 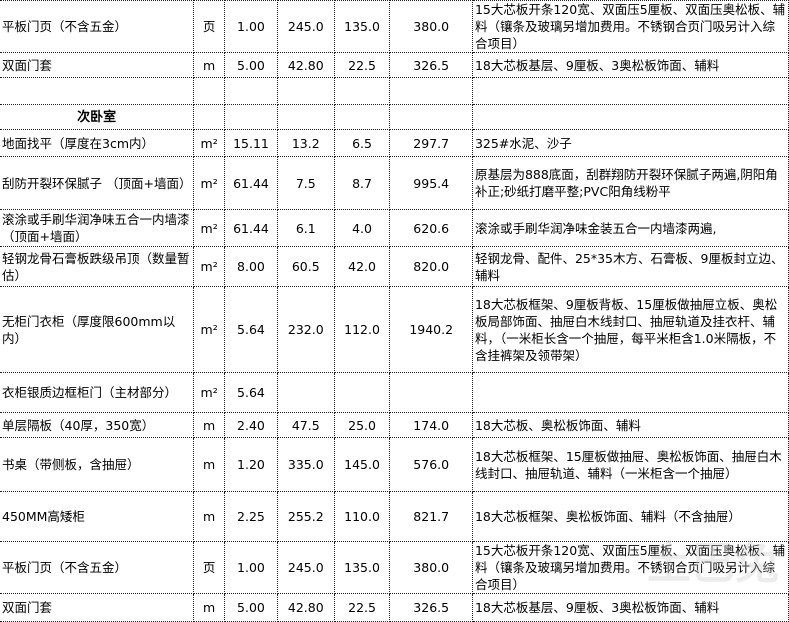 I want to click on labor-price-cell: 112.0, so click(x=362, y=329).